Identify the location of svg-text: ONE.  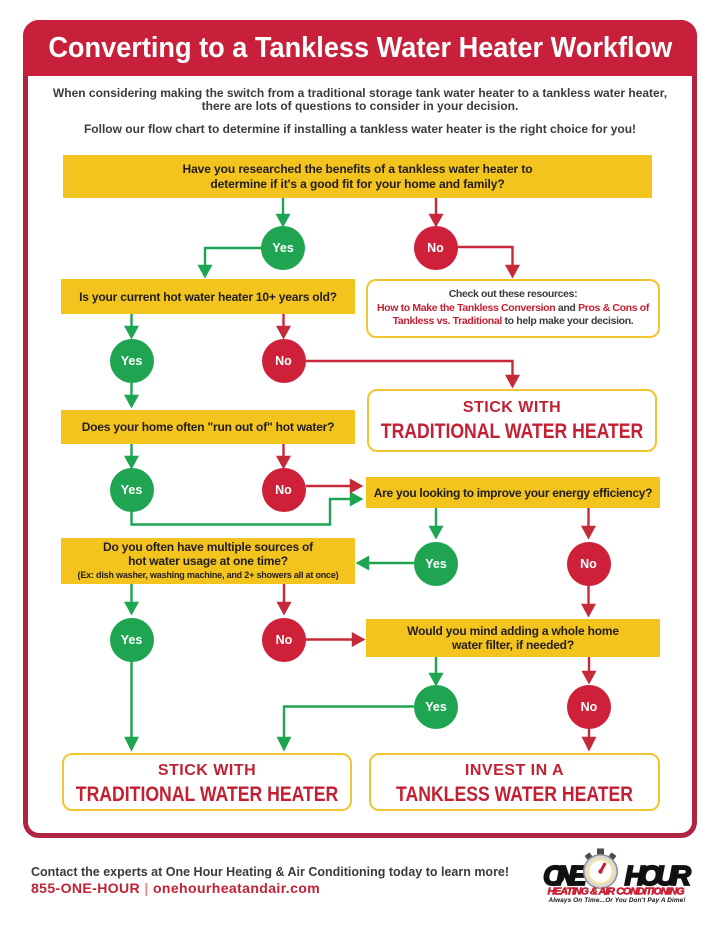
(565, 875).